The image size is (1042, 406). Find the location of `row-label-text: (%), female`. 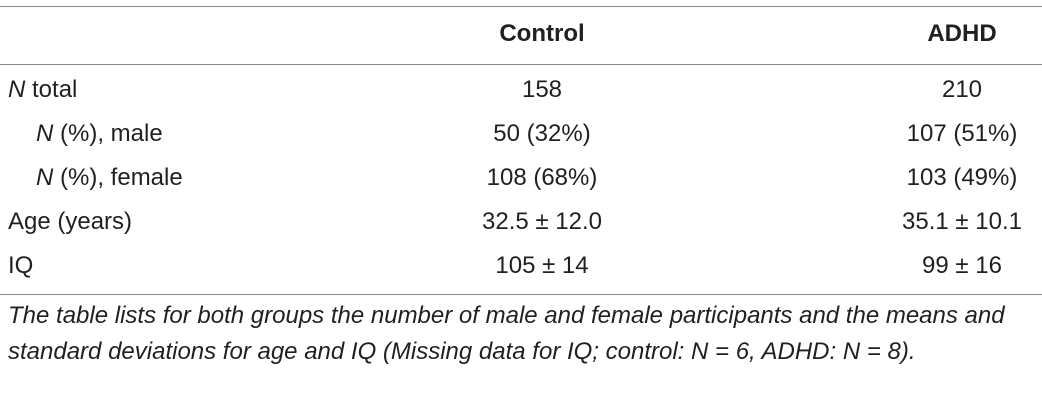

row-label-text: (%), female is located at coordinates (118, 177).